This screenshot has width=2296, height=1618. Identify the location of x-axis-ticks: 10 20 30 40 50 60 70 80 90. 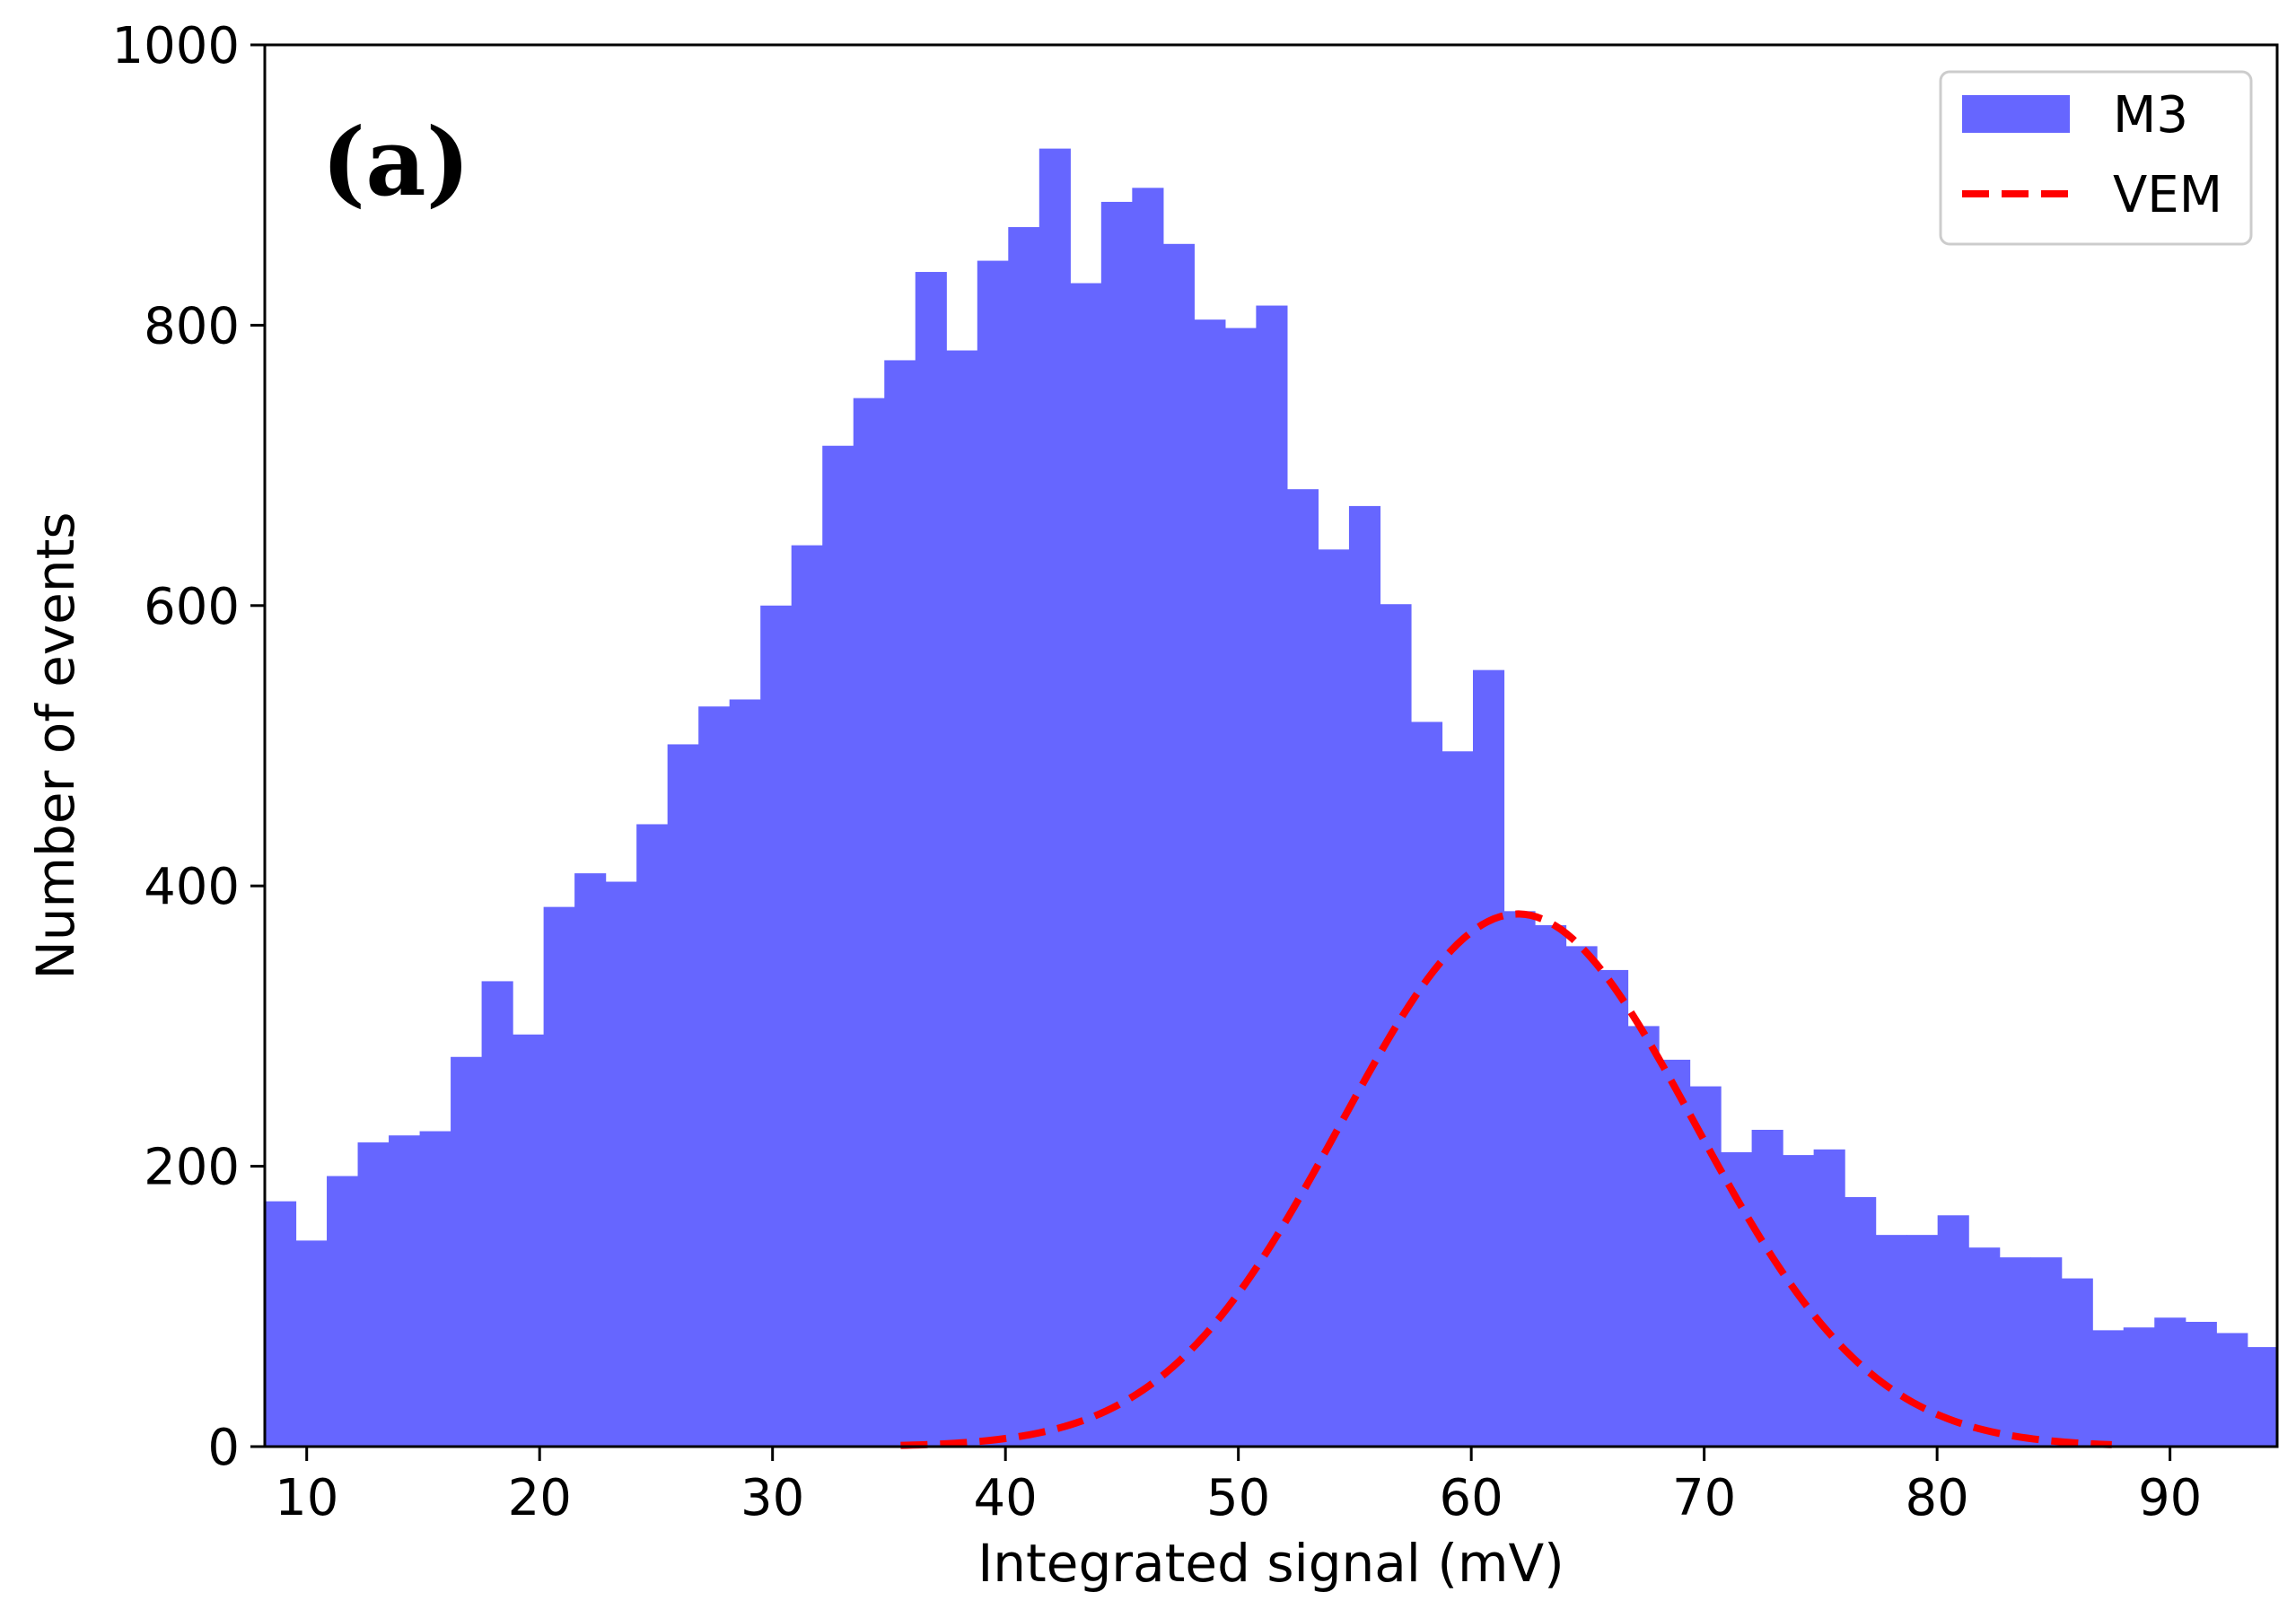
(1238, 1487).